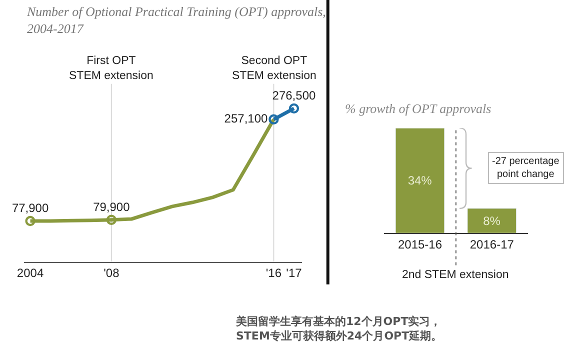  I want to click on ref-line-label: First OPT STEM extension, so click(111, 68).